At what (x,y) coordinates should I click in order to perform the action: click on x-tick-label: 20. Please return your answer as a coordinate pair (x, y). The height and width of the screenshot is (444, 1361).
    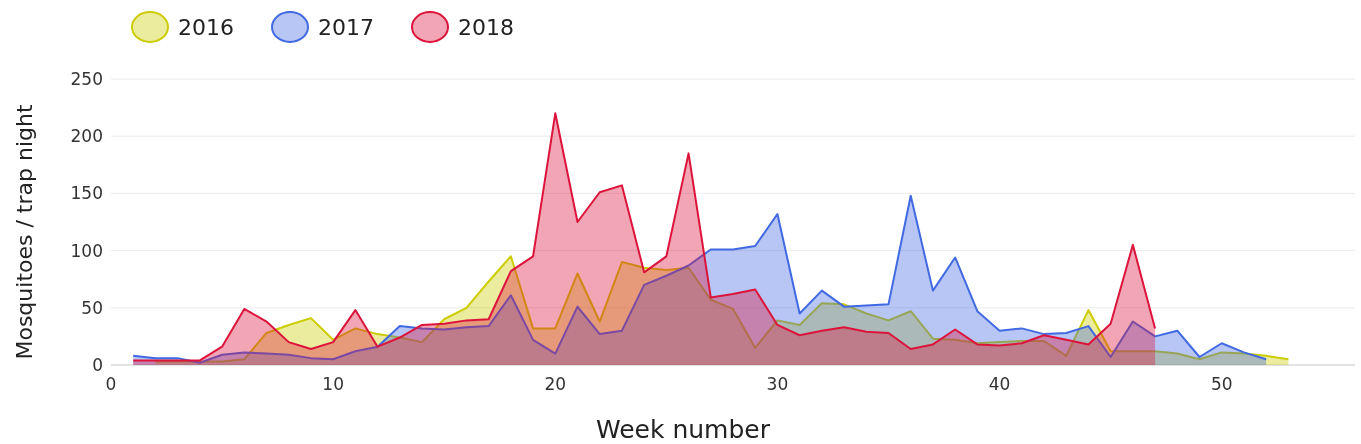
    Looking at the image, I should click on (555, 384).